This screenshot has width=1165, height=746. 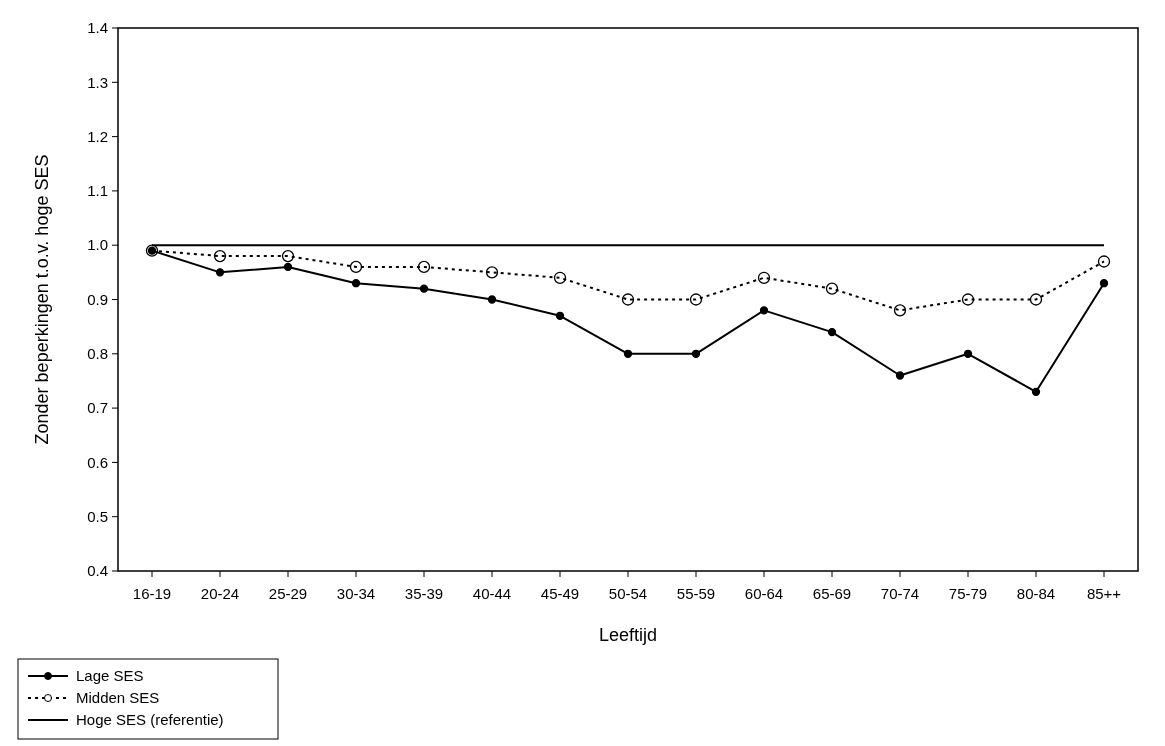 What do you see at coordinates (220, 593) in the screenshot?
I see `x-tick-label: 20-24` at bounding box center [220, 593].